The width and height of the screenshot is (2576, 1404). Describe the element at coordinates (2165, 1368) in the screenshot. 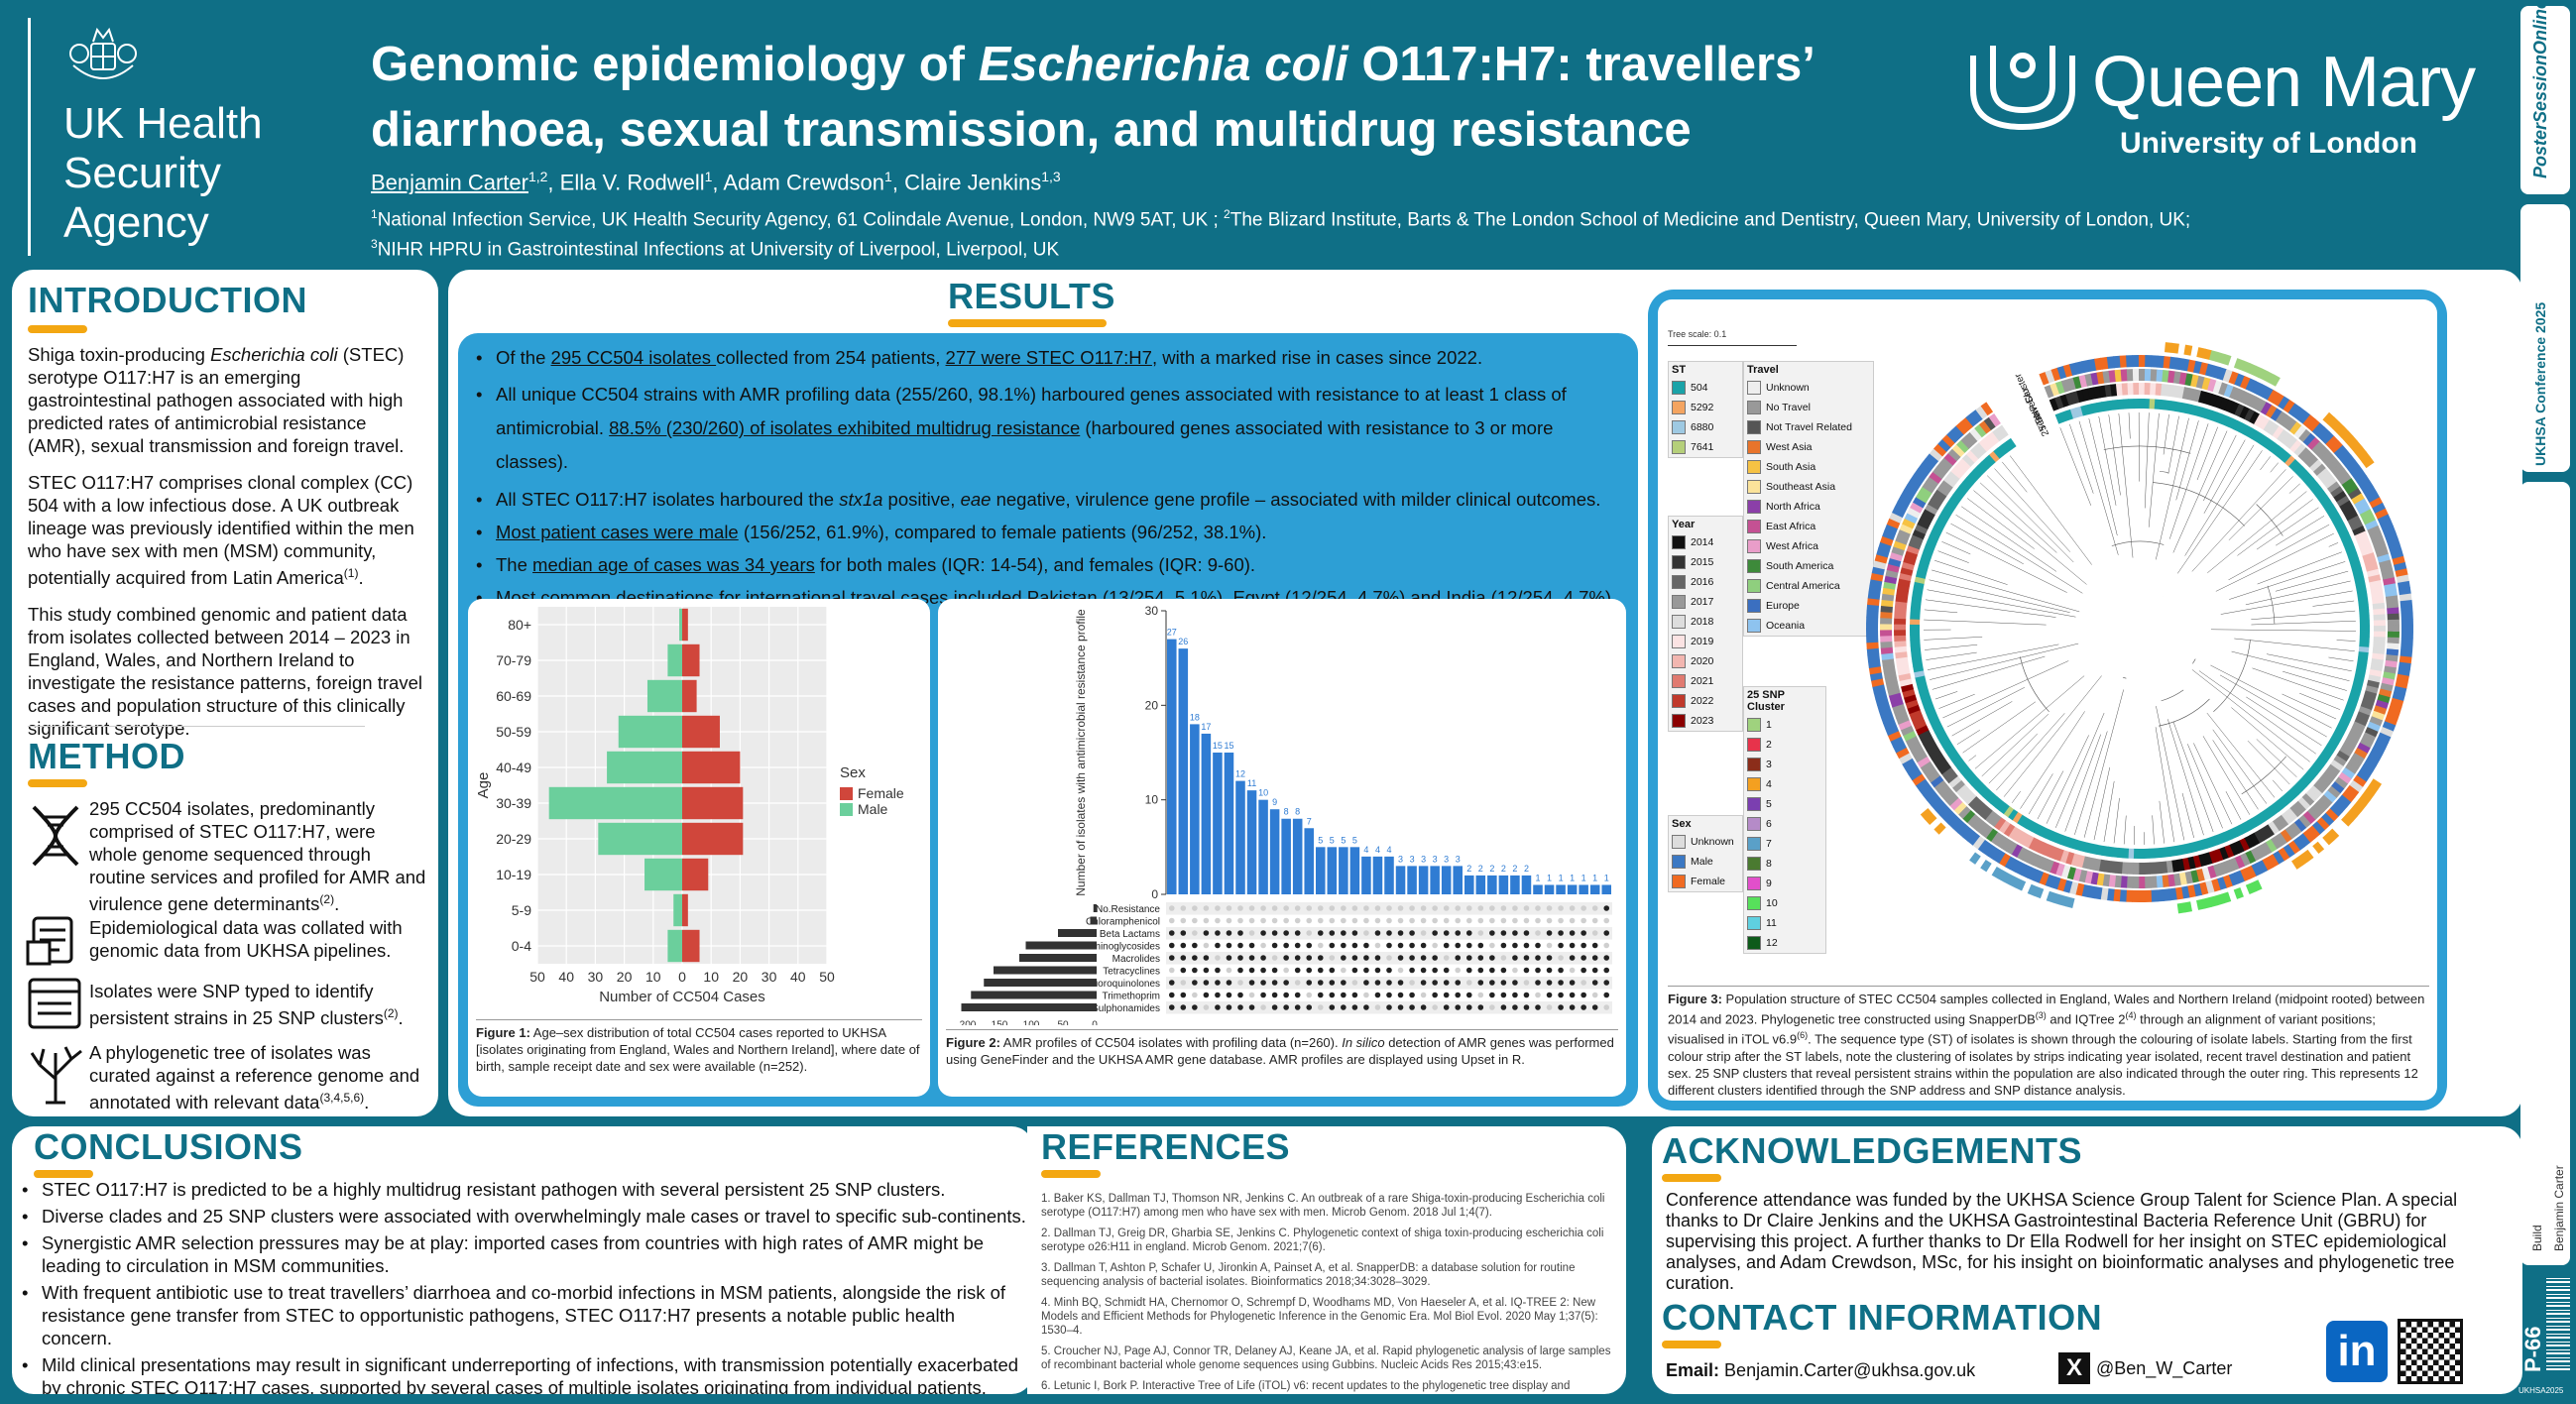

I see `x-handle: @Ben_W_Carter` at that location.